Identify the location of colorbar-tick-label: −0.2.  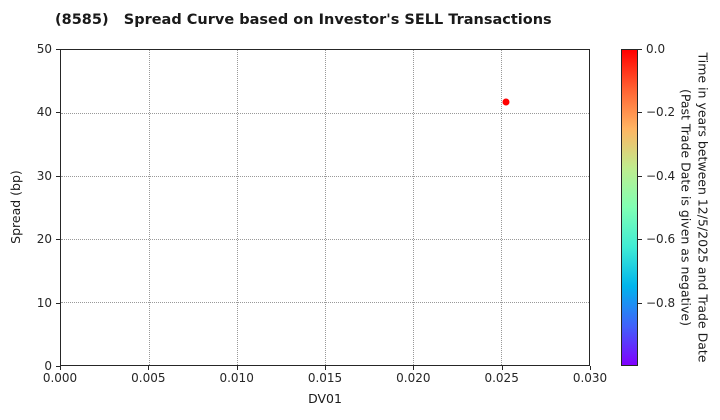
(661, 112).